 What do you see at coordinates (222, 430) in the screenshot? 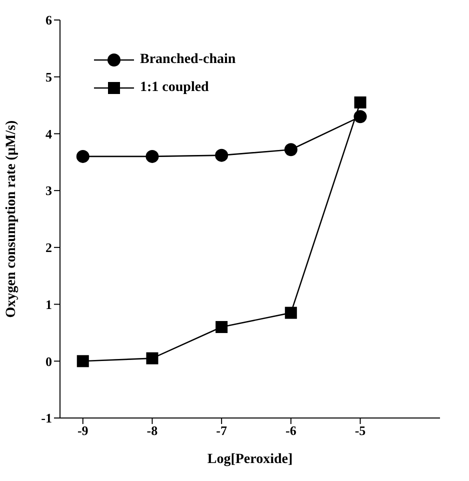
I see `x-tick-label: -7` at bounding box center [222, 430].